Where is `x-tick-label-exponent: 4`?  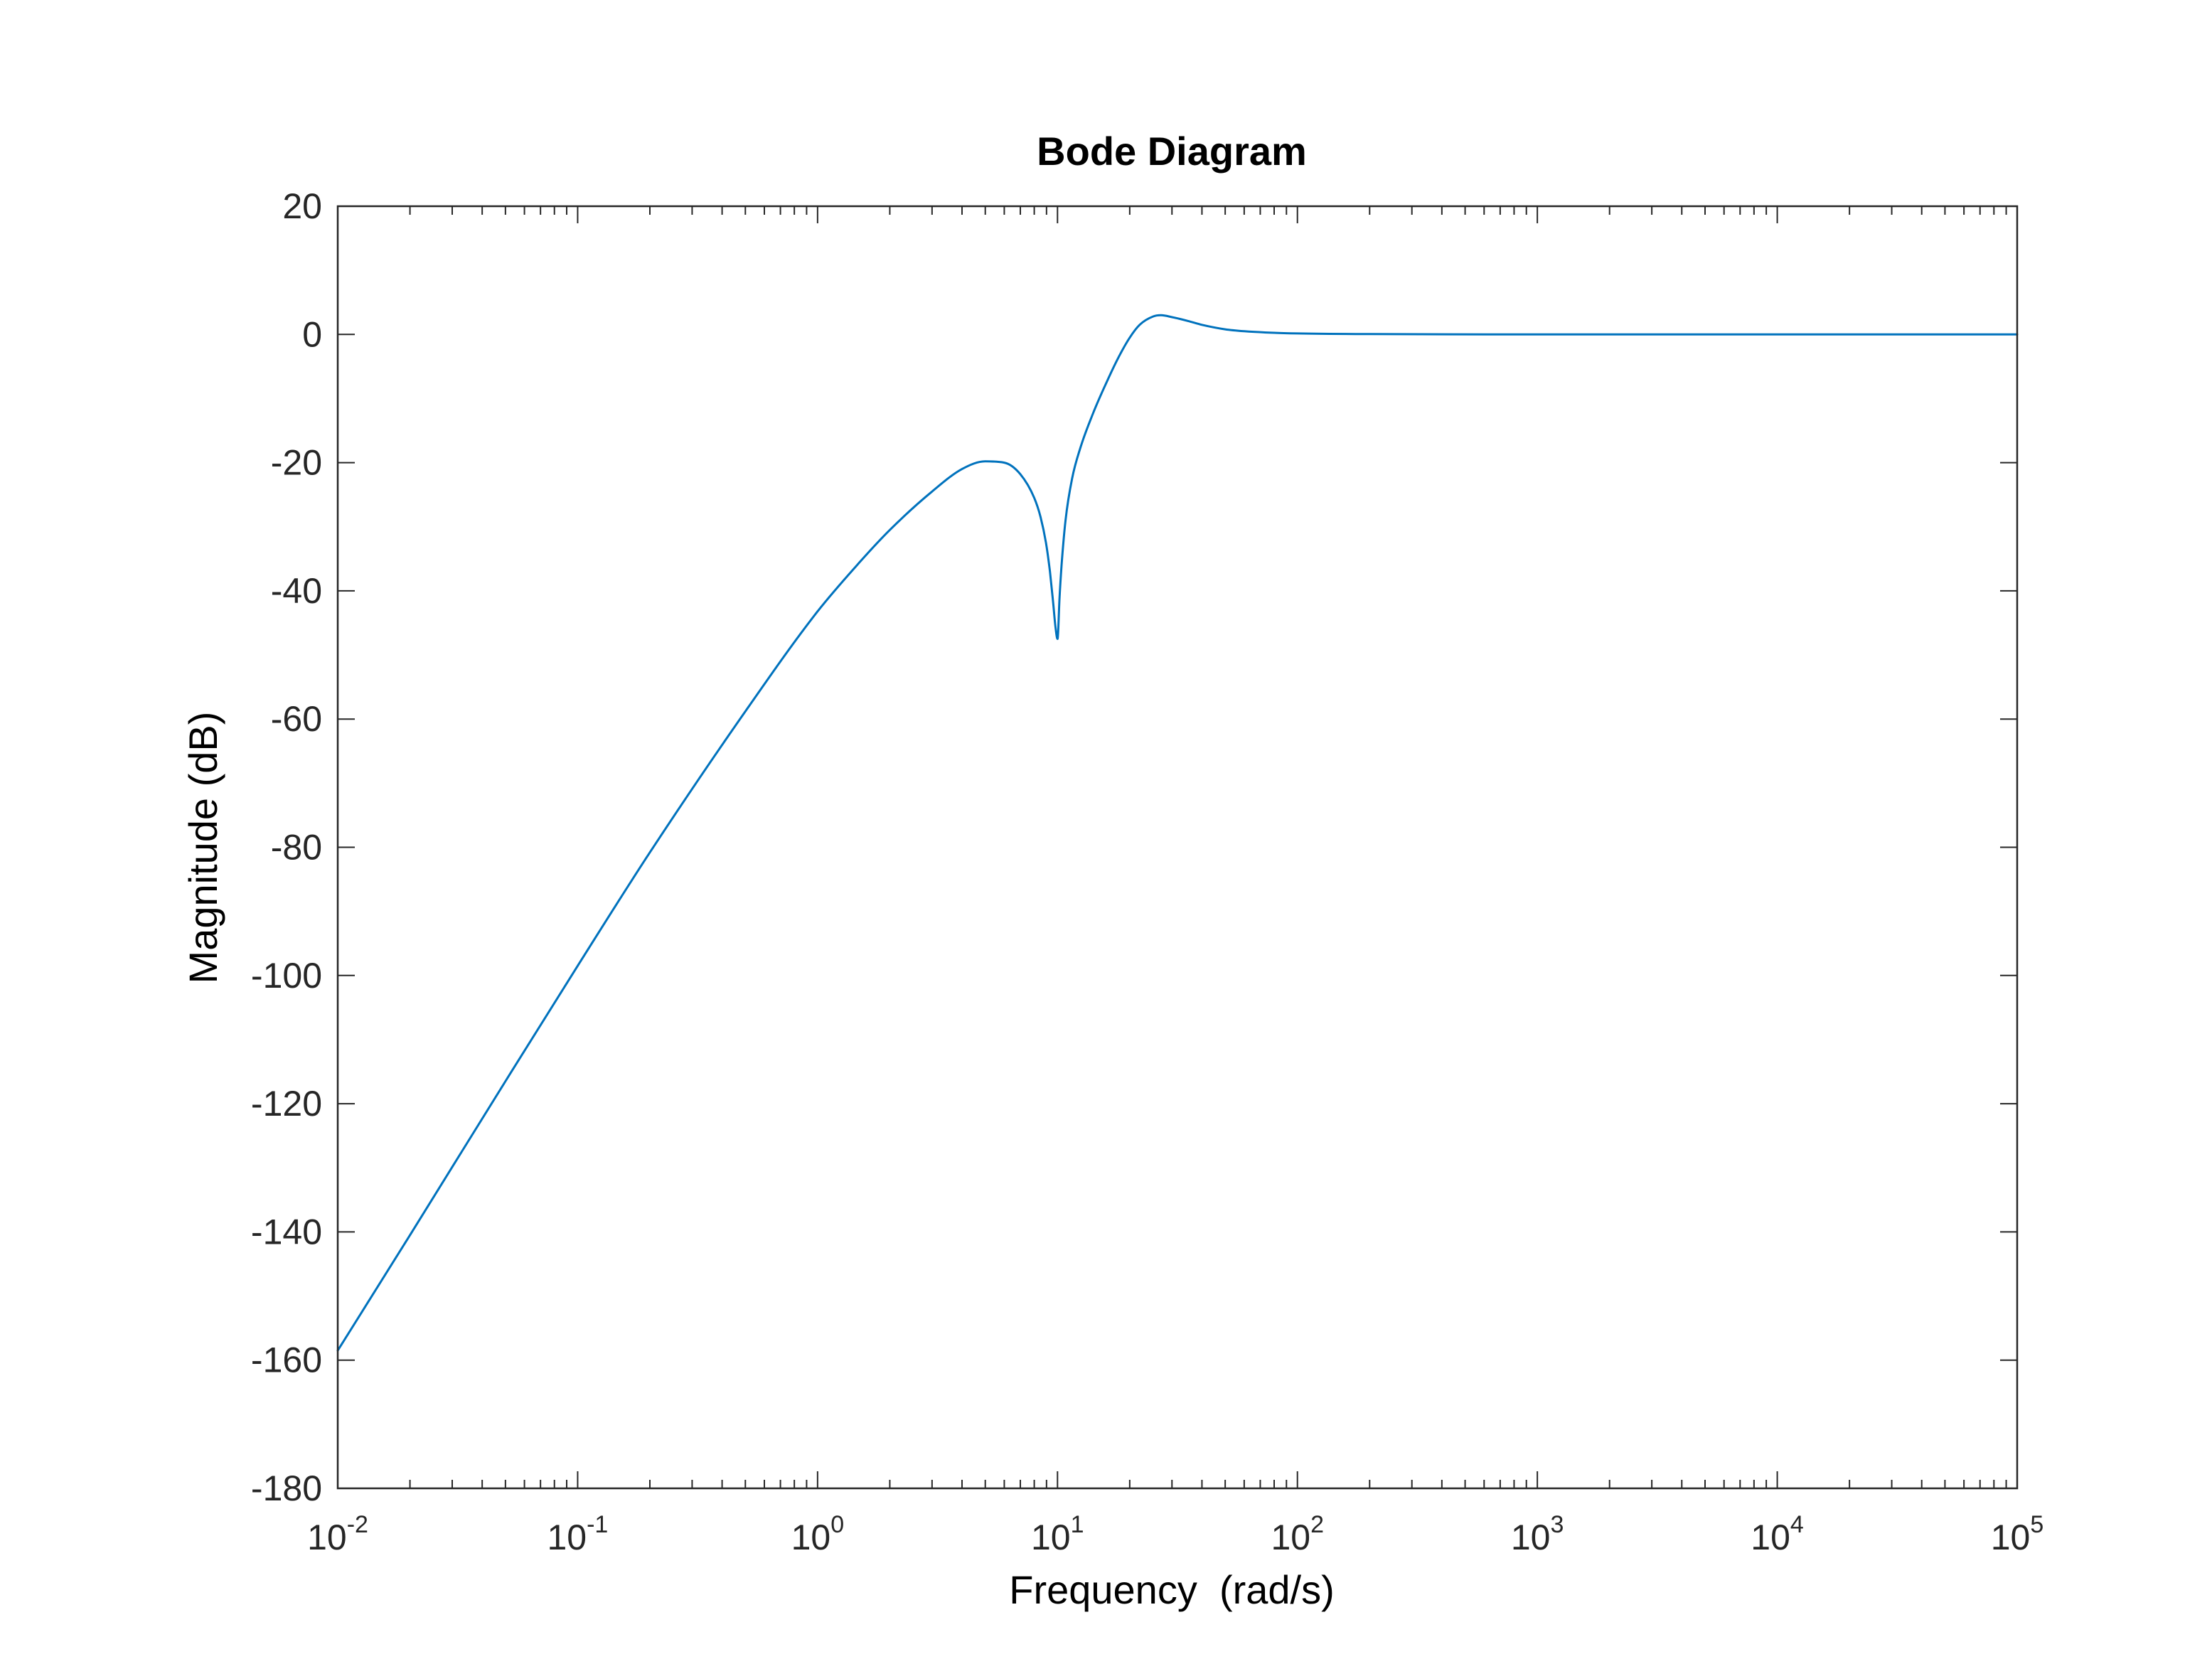
x-tick-label-exponent: 4 is located at coordinates (1797, 1524).